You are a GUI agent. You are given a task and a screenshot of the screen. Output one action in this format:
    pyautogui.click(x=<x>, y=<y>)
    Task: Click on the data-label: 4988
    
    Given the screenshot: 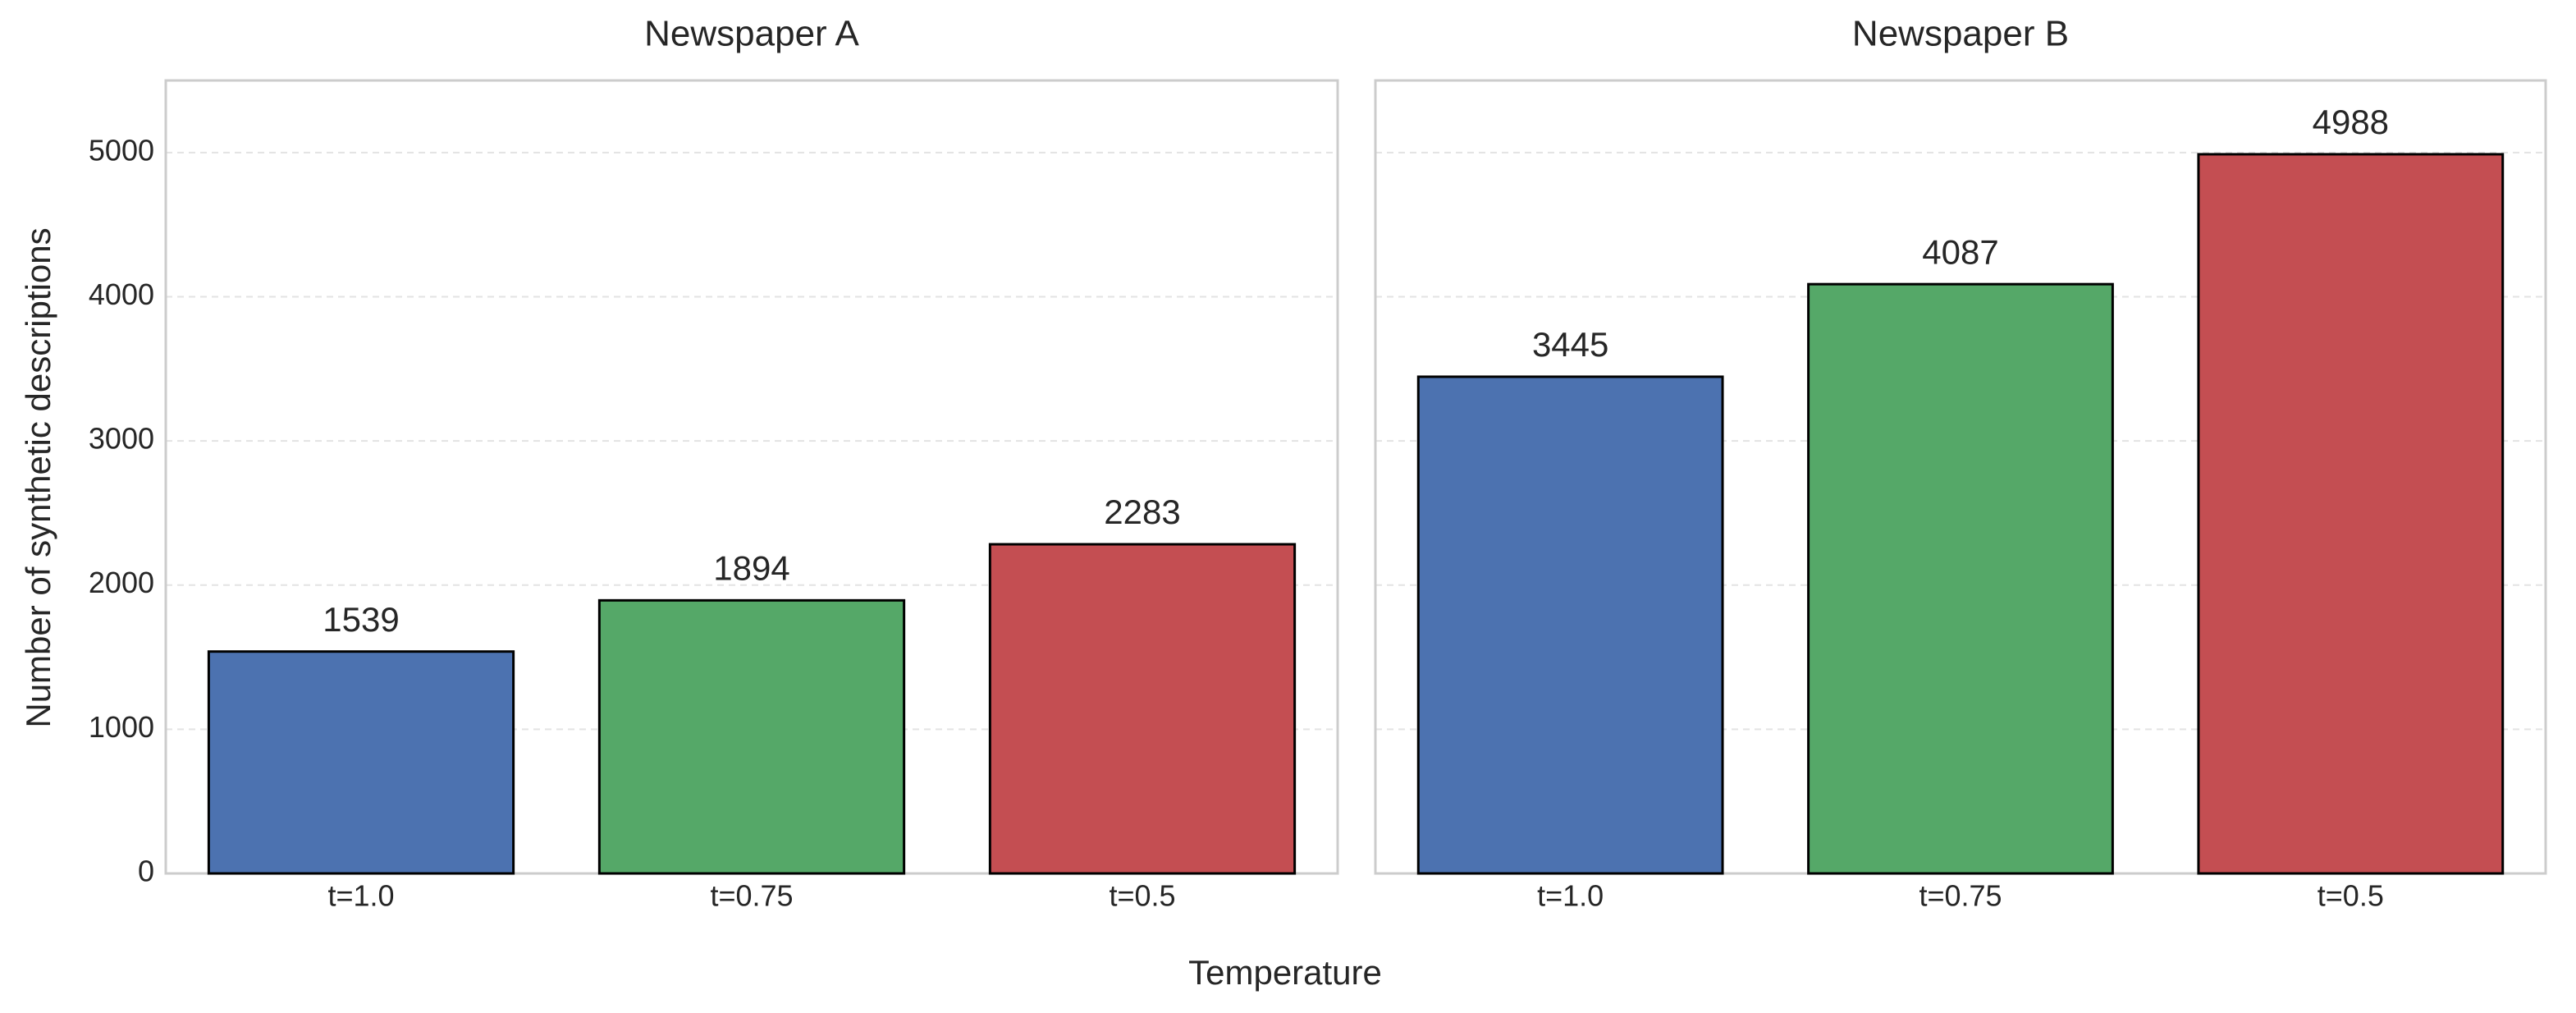 What is the action you would take?
    pyautogui.click(x=2351, y=122)
    